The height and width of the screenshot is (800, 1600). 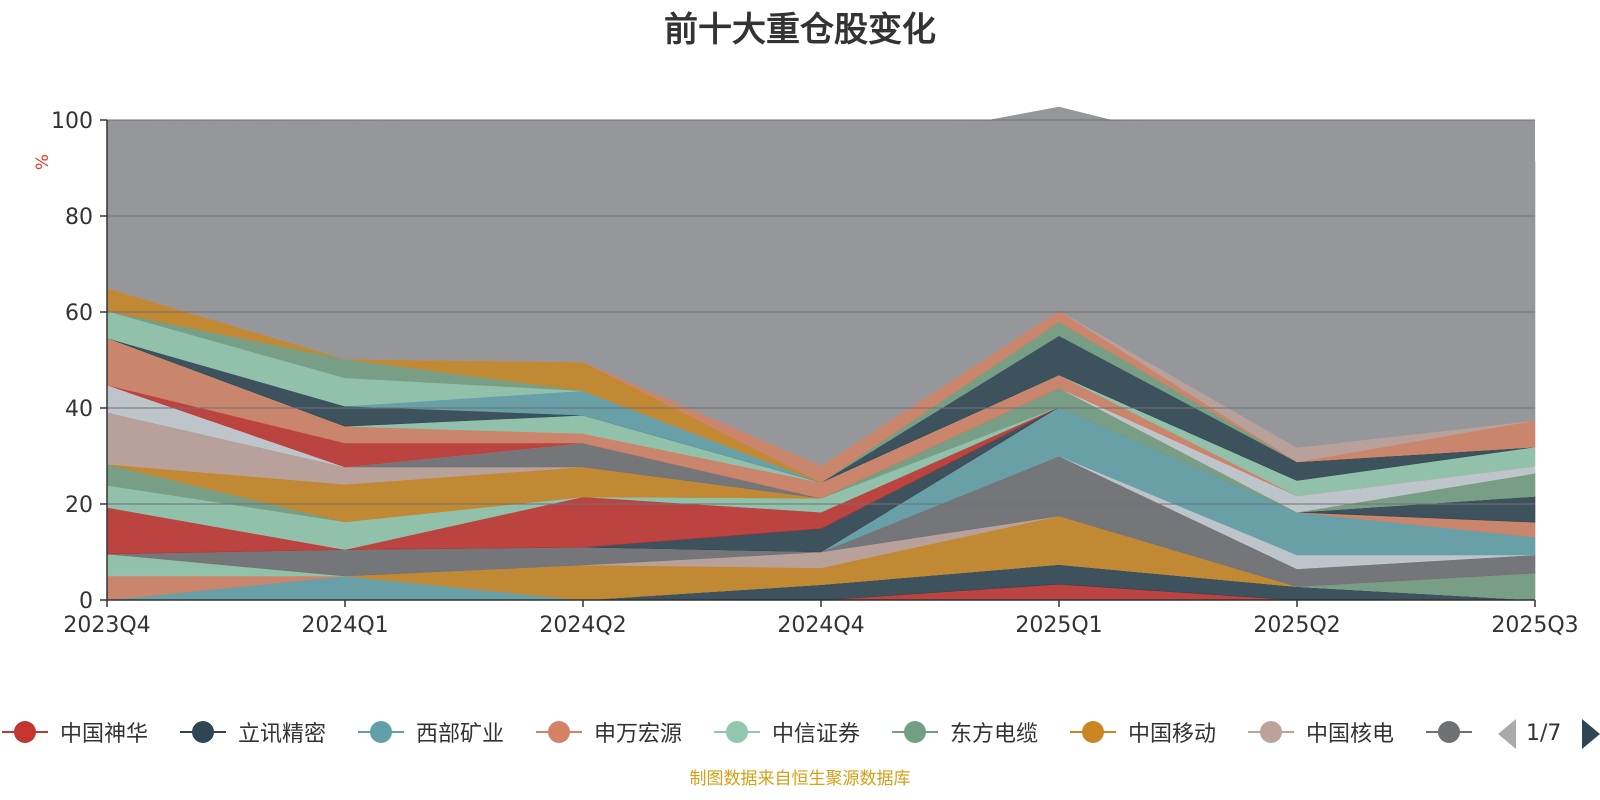 I want to click on y-tick-label: 100, so click(x=72, y=121).